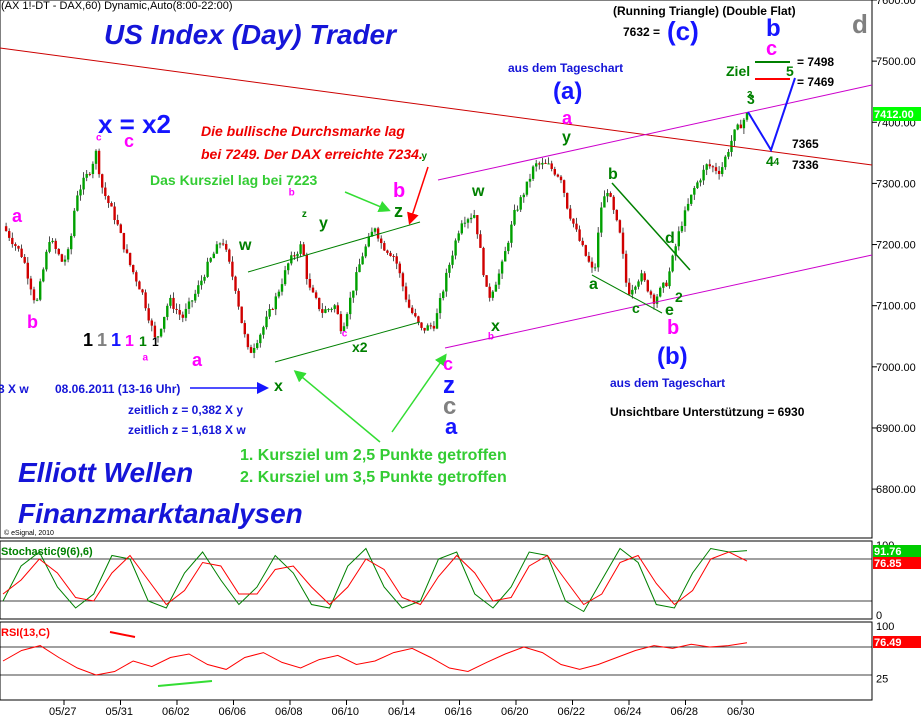 The width and height of the screenshot is (923, 719). I want to click on wave-label-4: 4, so click(770, 161).